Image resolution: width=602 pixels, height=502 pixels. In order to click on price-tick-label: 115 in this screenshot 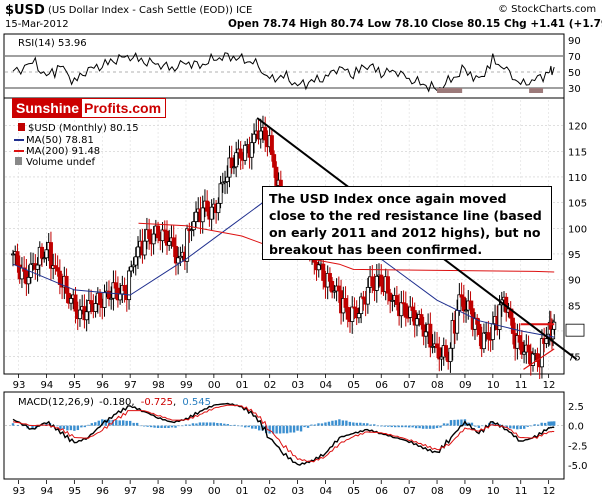, I will do `click(577, 152)`.